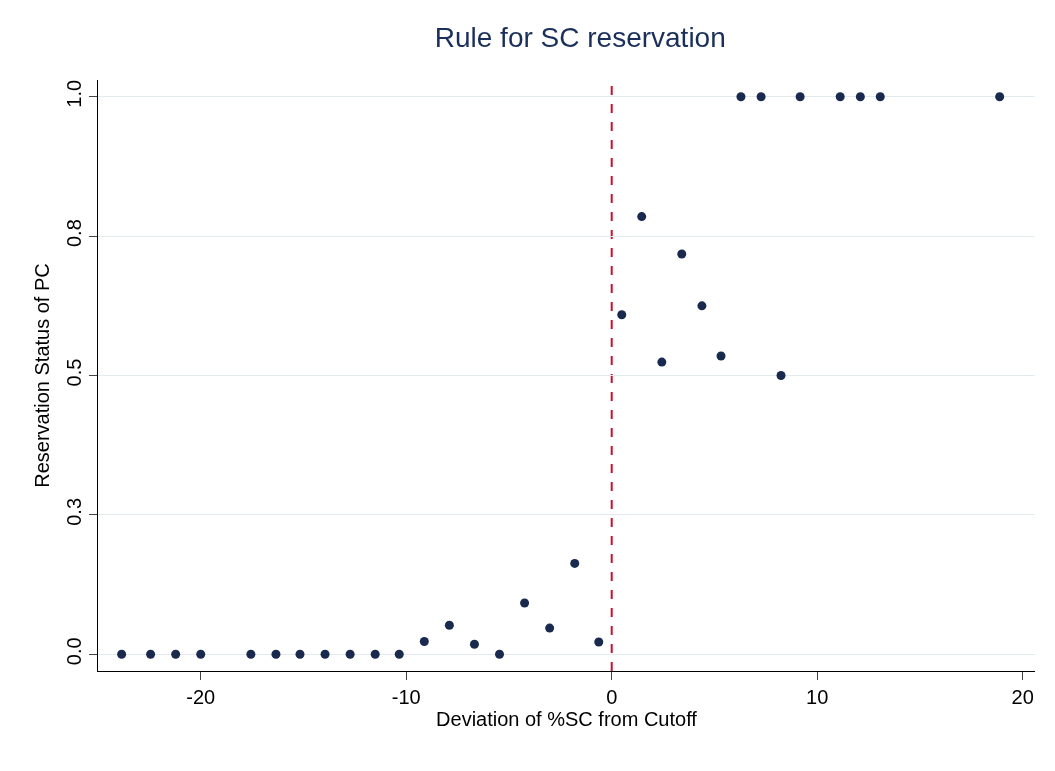 The image size is (1055, 771). What do you see at coordinates (406, 697) in the screenshot?
I see `x-tick-label: -10` at bounding box center [406, 697].